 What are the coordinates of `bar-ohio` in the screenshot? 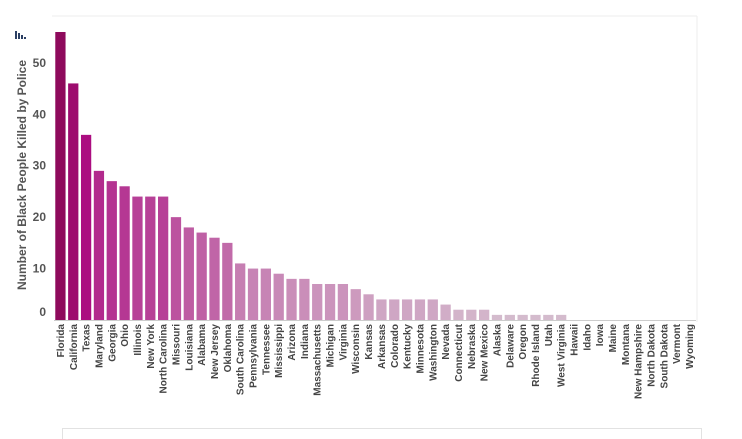 It's located at (124, 253).